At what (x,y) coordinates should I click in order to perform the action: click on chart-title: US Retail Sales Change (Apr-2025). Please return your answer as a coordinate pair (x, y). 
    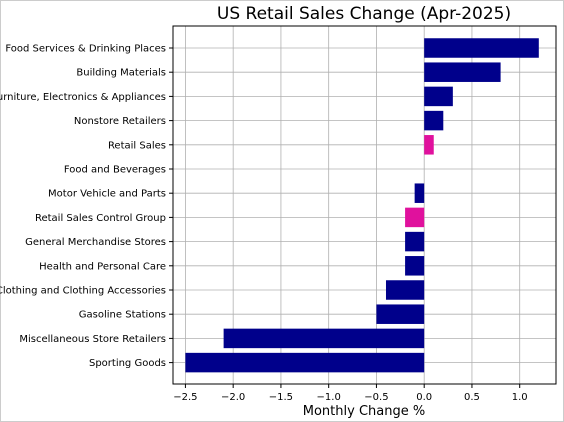
    Looking at the image, I should click on (364, 14).